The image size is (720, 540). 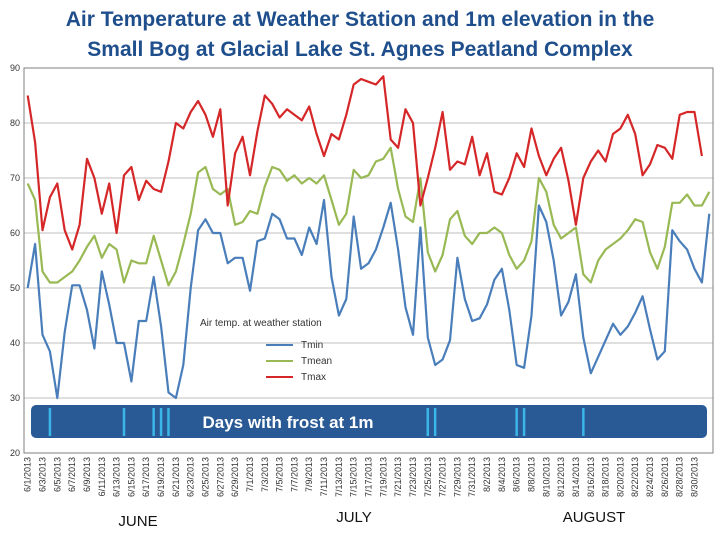 I want to click on month-labels: JUNE JULY AUGUST, so click(x=371, y=519).